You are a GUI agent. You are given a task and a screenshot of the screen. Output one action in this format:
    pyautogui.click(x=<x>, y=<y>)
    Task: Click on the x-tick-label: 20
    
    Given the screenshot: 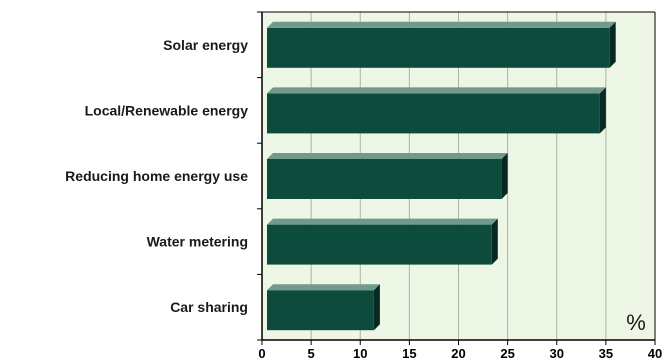 What is the action you would take?
    pyautogui.click(x=458, y=353)
    